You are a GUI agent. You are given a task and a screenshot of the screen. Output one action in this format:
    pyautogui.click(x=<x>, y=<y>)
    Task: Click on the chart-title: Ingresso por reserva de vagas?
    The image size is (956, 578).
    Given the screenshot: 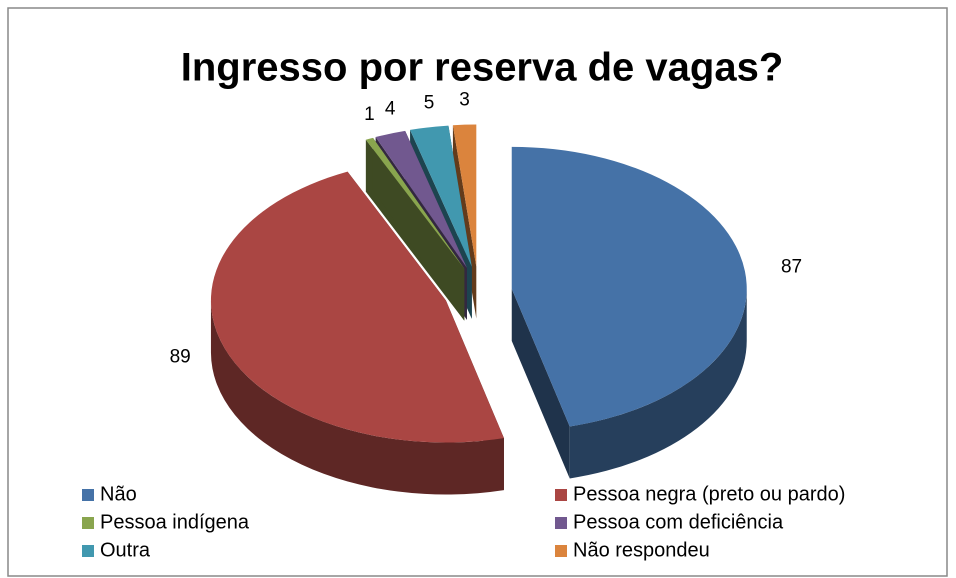 What is the action you would take?
    pyautogui.click(x=482, y=68)
    